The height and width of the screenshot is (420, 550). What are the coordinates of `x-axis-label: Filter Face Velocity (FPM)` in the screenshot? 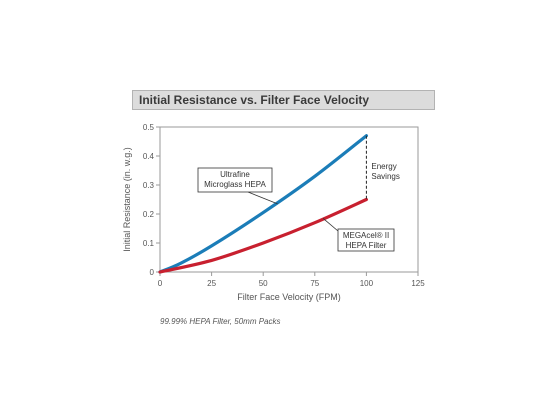 It's located at (289, 297).